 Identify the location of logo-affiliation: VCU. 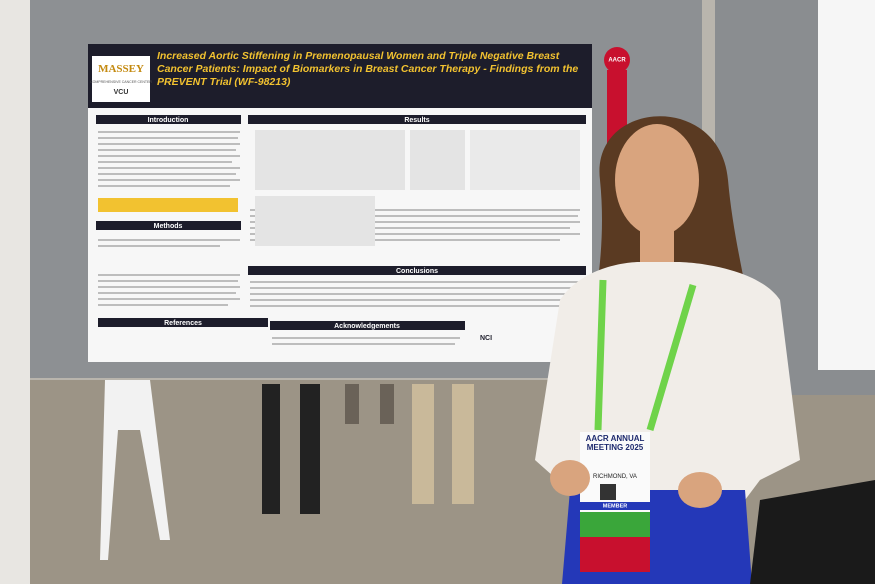
(121, 92).